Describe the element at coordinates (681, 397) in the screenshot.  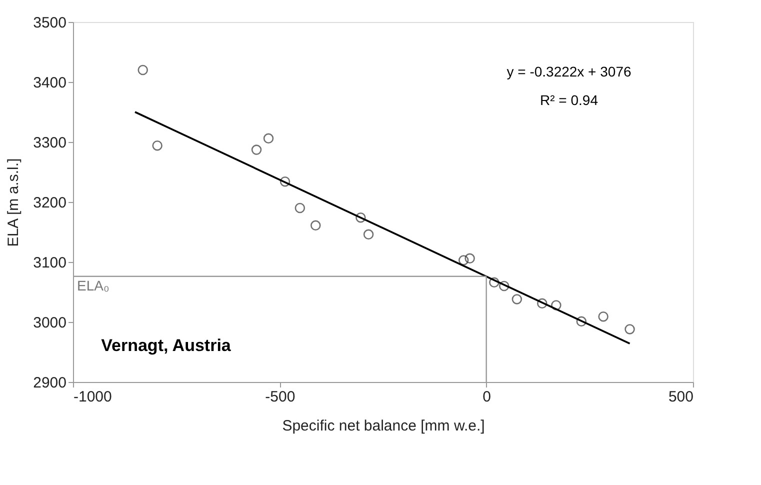
I see `x-tick-label: 500` at that location.